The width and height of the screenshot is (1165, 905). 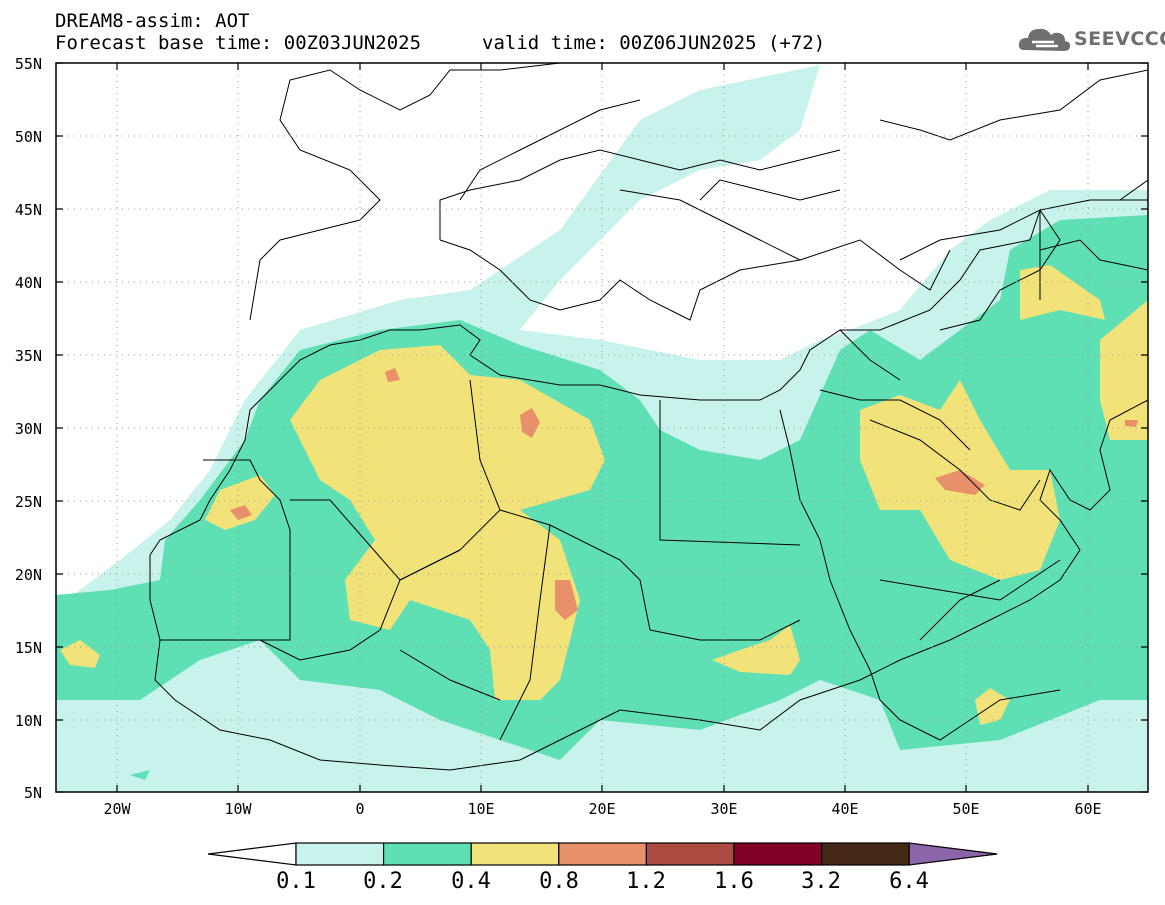 What do you see at coordinates (32, 793) in the screenshot?
I see `lat-label: 5N` at bounding box center [32, 793].